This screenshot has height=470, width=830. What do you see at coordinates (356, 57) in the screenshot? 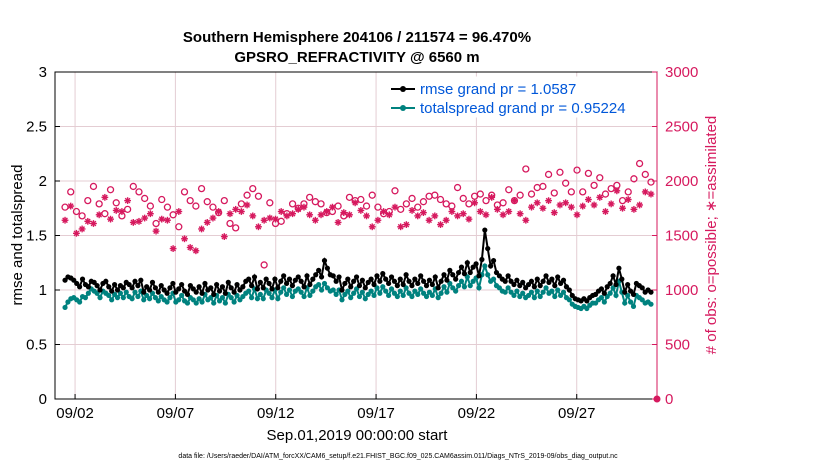
I see `chart-subtitle: GPSRO_REFRACTIVITY @ 6560 m` at bounding box center [356, 57].